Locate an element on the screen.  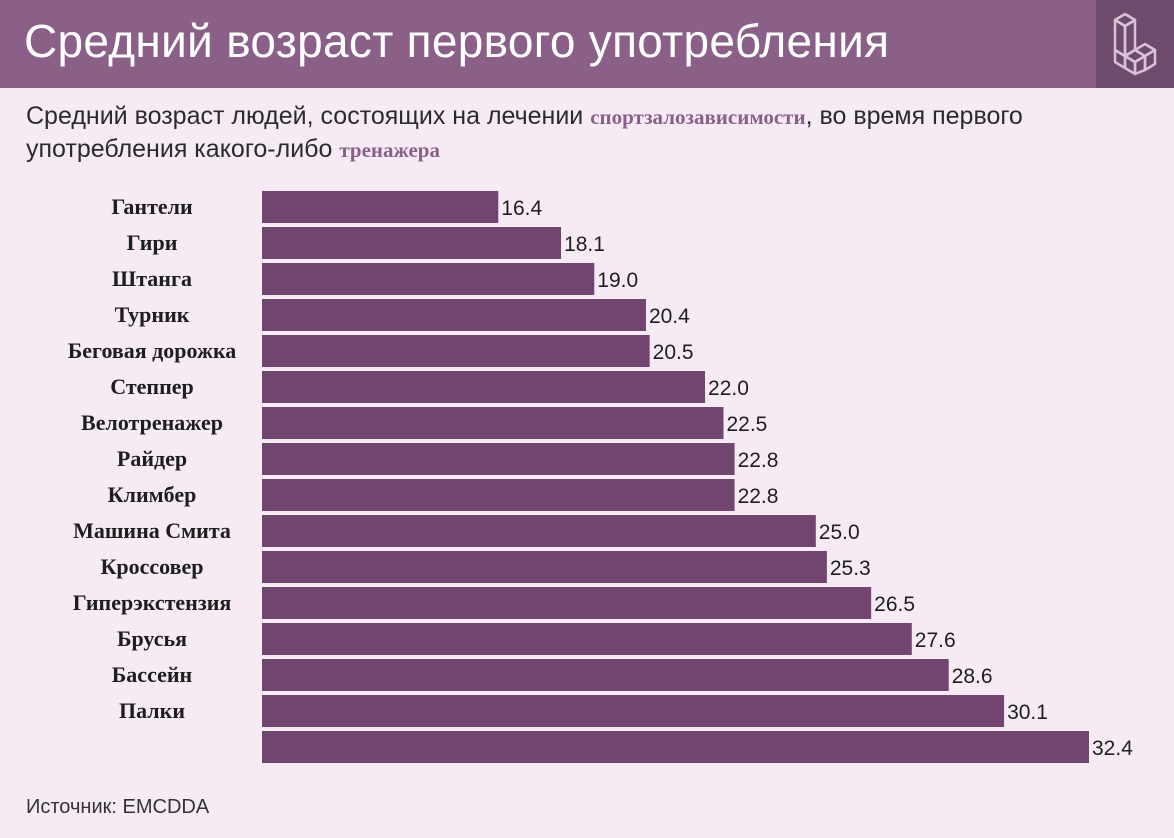
value-label: 19.0 is located at coordinates (617, 280).